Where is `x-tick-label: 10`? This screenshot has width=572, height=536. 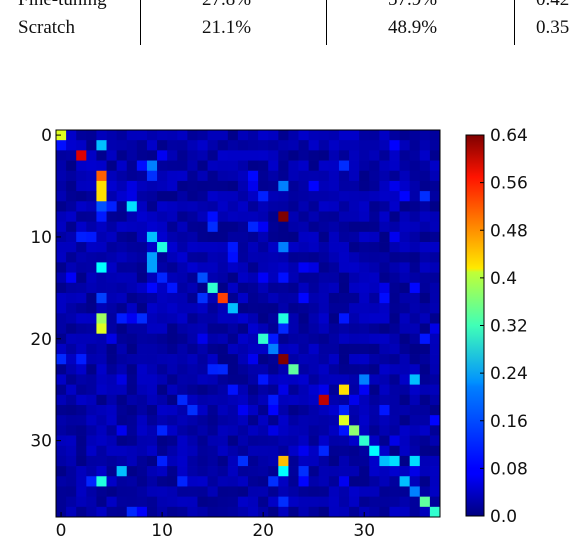 x-tick-label: 10 is located at coordinates (162, 528).